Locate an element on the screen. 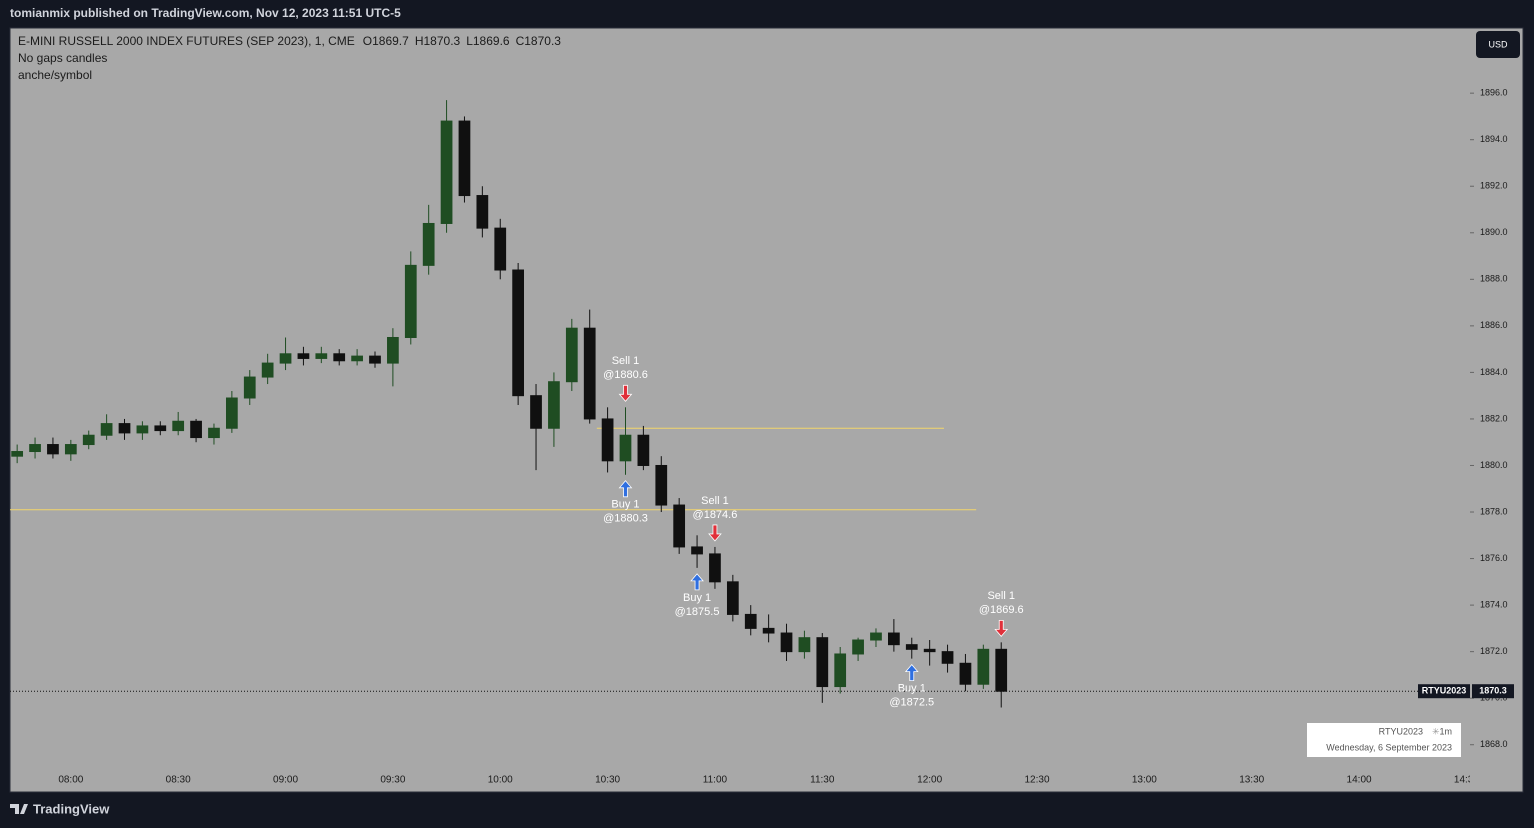 This screenshot has width=1534, height=828. x-tick-label: 10:30 is located at coordinates (607, 780).